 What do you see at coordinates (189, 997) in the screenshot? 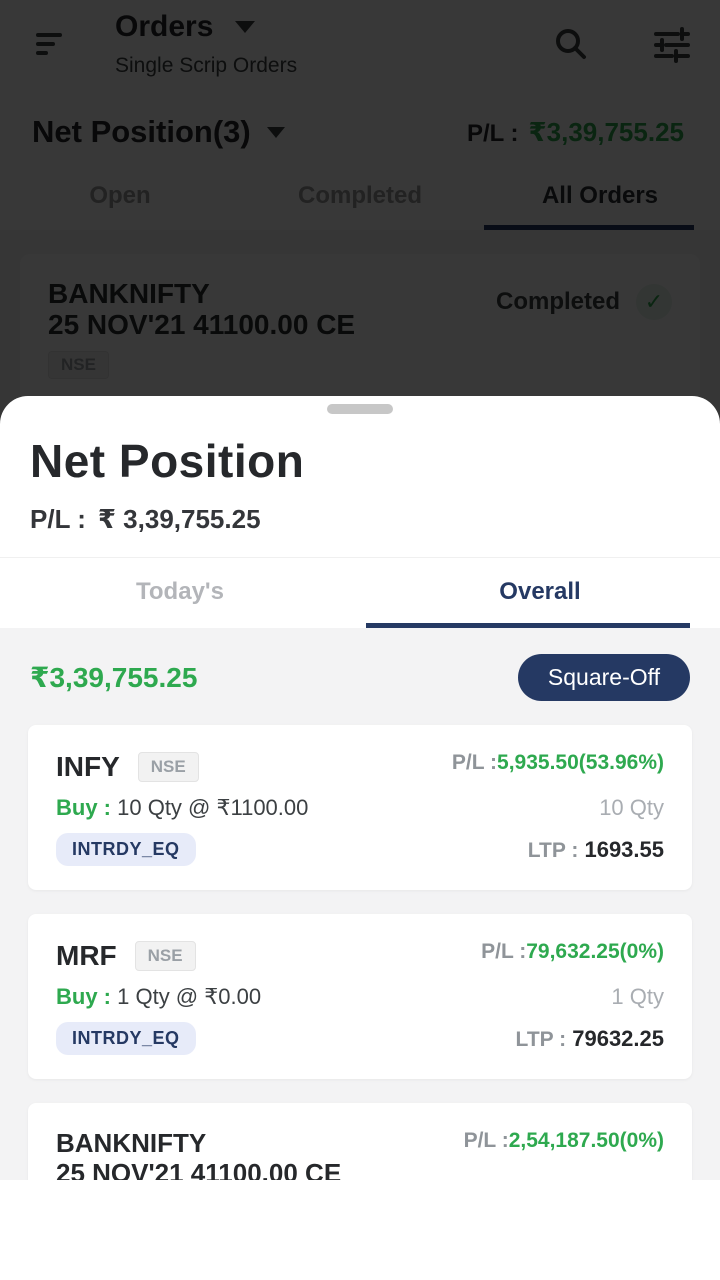
I see `buy-detail: 1 Qty @ ₹0.00` at bounding box center [189, 997].